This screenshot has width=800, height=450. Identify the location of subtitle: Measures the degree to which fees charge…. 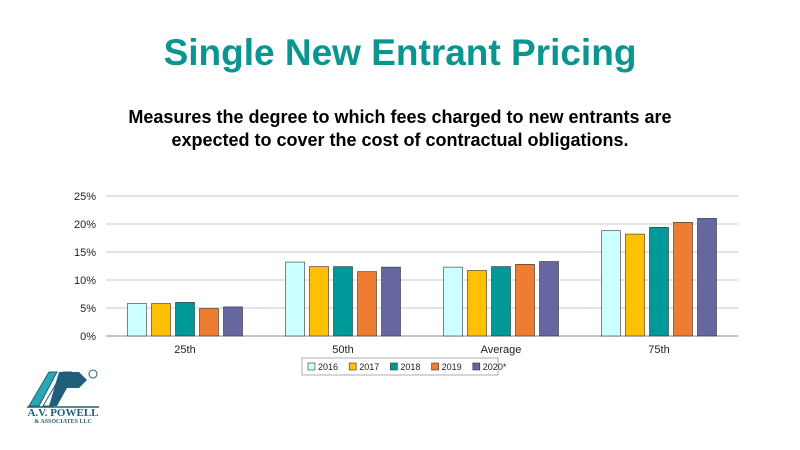
(400, 129).